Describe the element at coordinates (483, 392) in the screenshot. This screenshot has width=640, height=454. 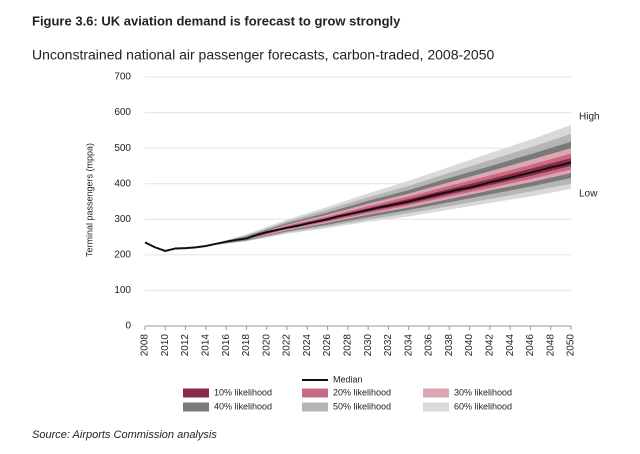
I see `legend-label: 30% likelihood` at that location.